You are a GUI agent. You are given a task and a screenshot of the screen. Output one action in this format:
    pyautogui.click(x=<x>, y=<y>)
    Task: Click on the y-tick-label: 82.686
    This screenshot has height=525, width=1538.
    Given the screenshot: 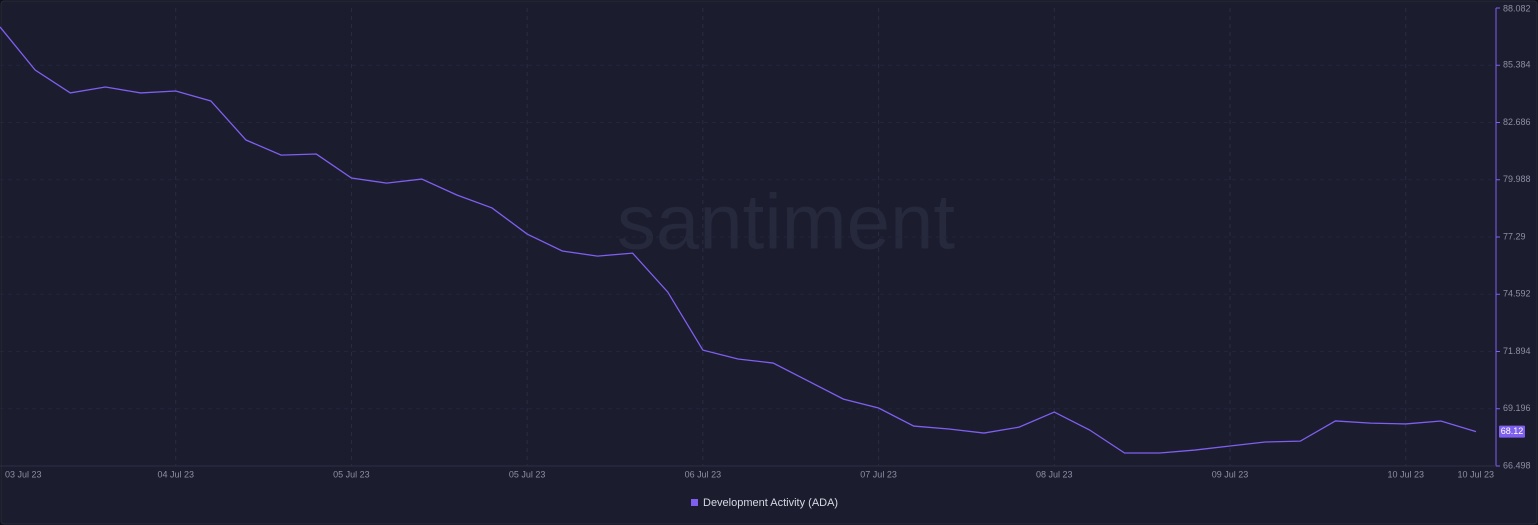 What is the action you would take?
    pyautogui.click(x=1517, y=122)
    